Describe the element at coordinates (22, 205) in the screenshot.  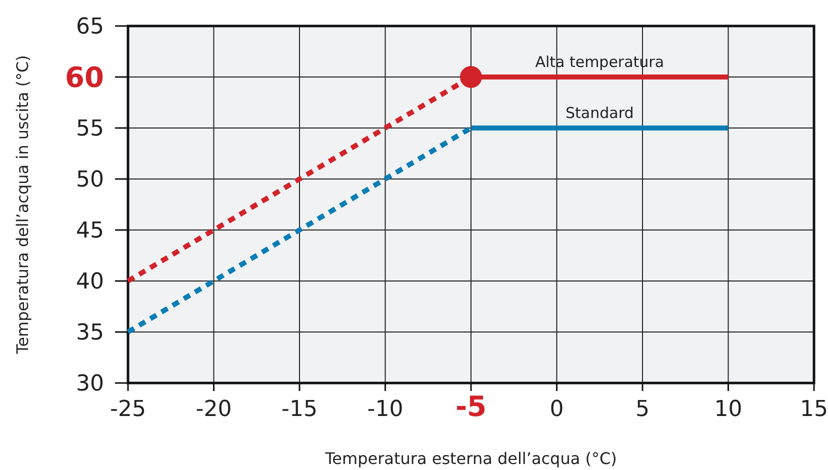
I see `y-axis-title: Temperatura dell’acqua in uscita (°C)` at that location.